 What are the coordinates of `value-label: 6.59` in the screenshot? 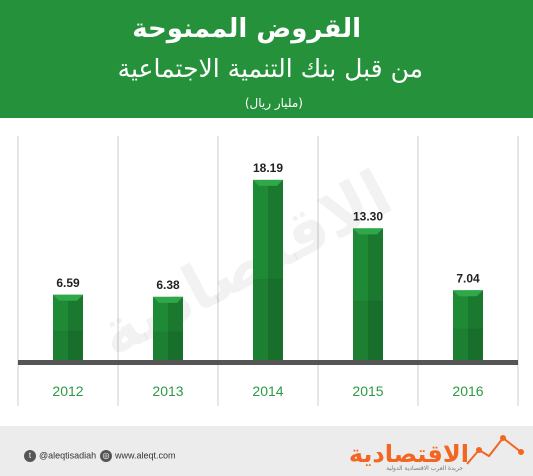 It's located at (68, 283).